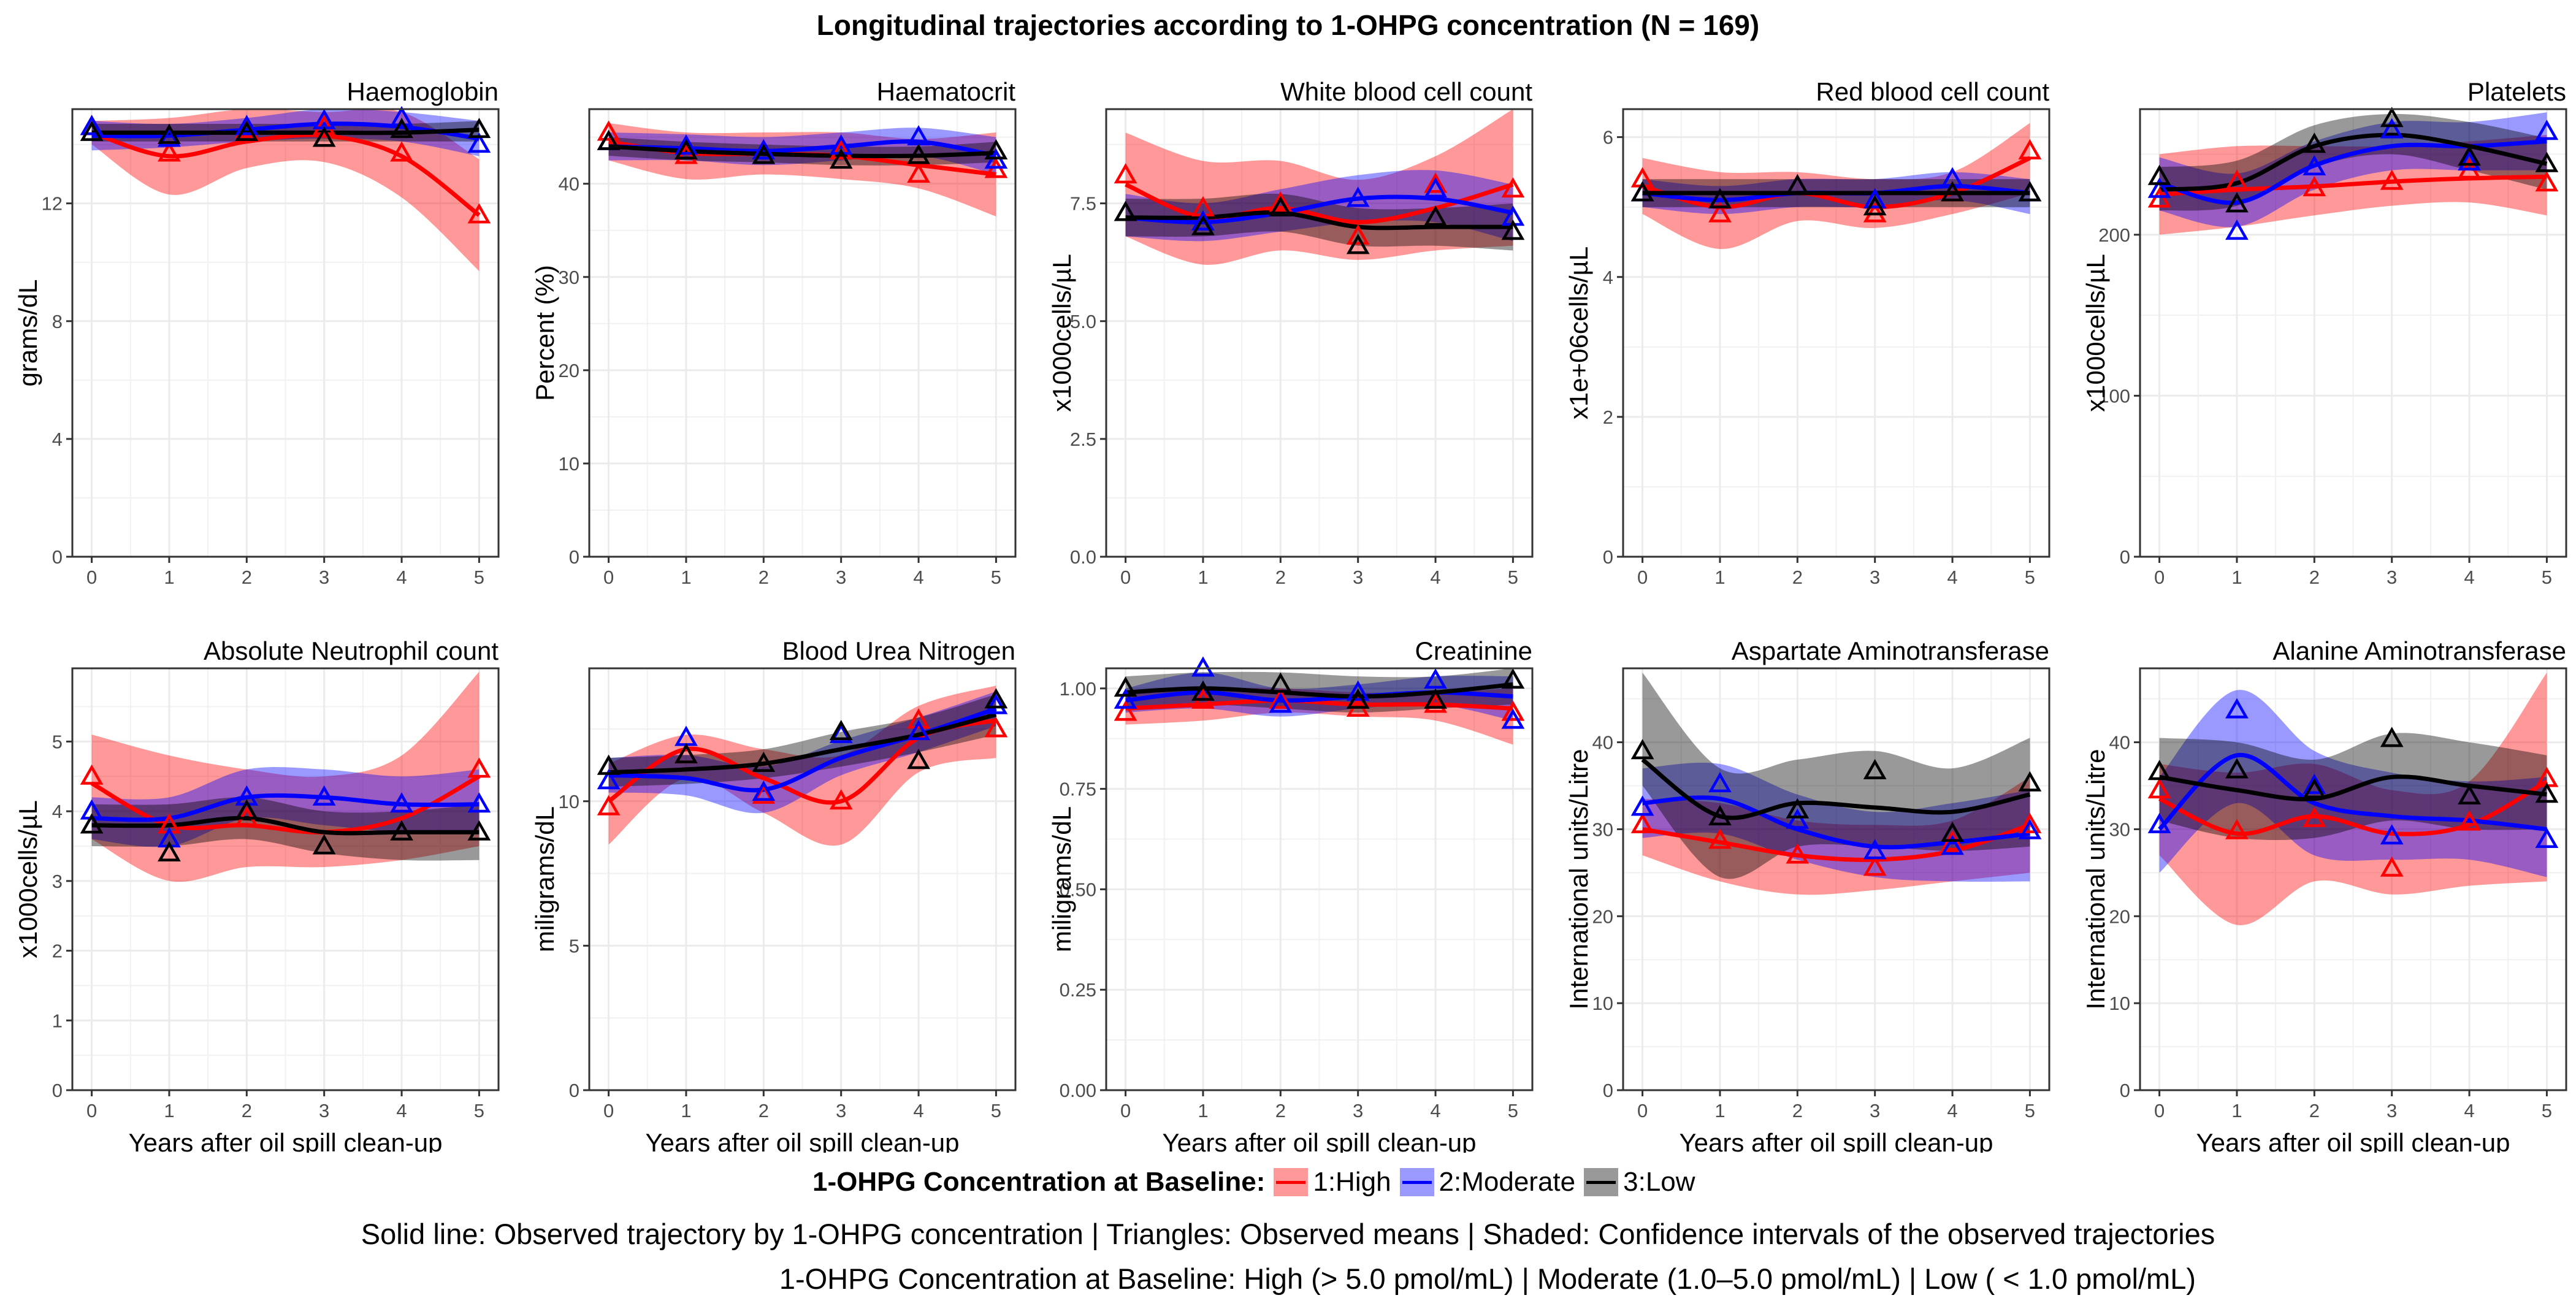  I want to click on y-tick-label: 7.5, so click(1083, 204).